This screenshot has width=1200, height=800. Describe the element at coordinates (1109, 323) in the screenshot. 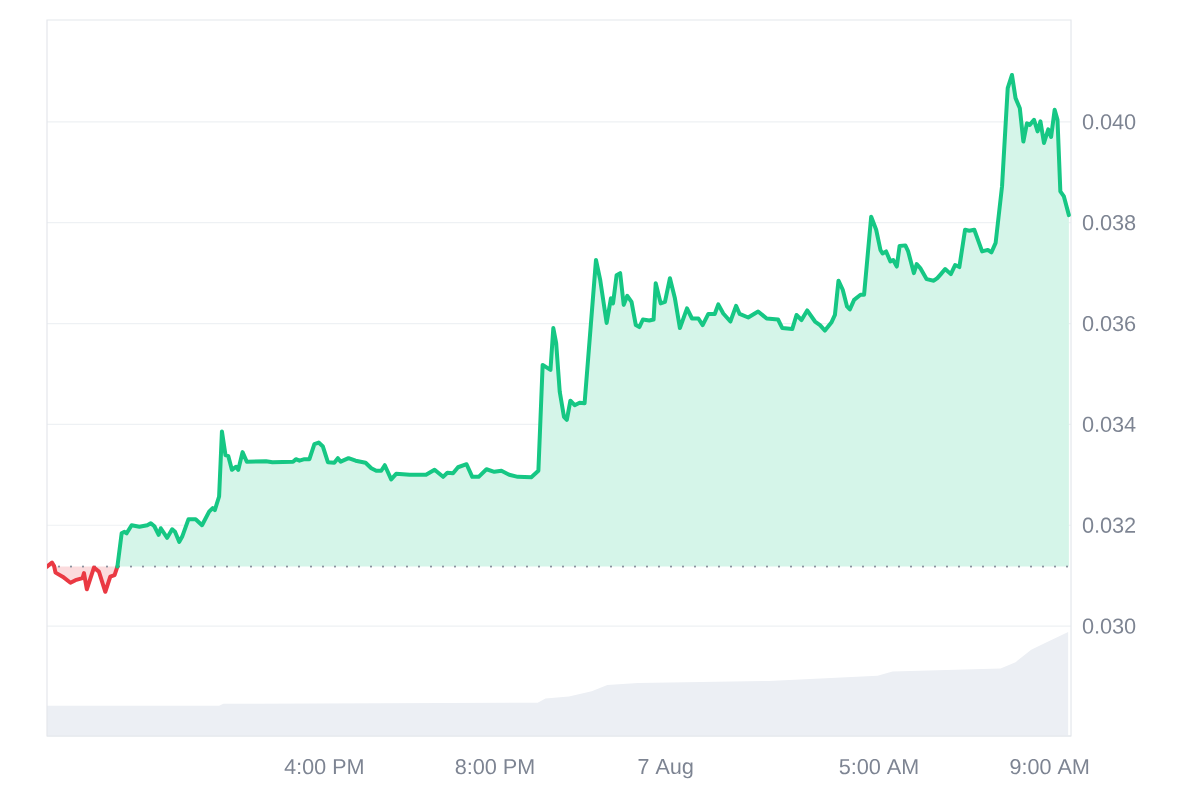

I see `y-tick-label: 0.036` at that location.